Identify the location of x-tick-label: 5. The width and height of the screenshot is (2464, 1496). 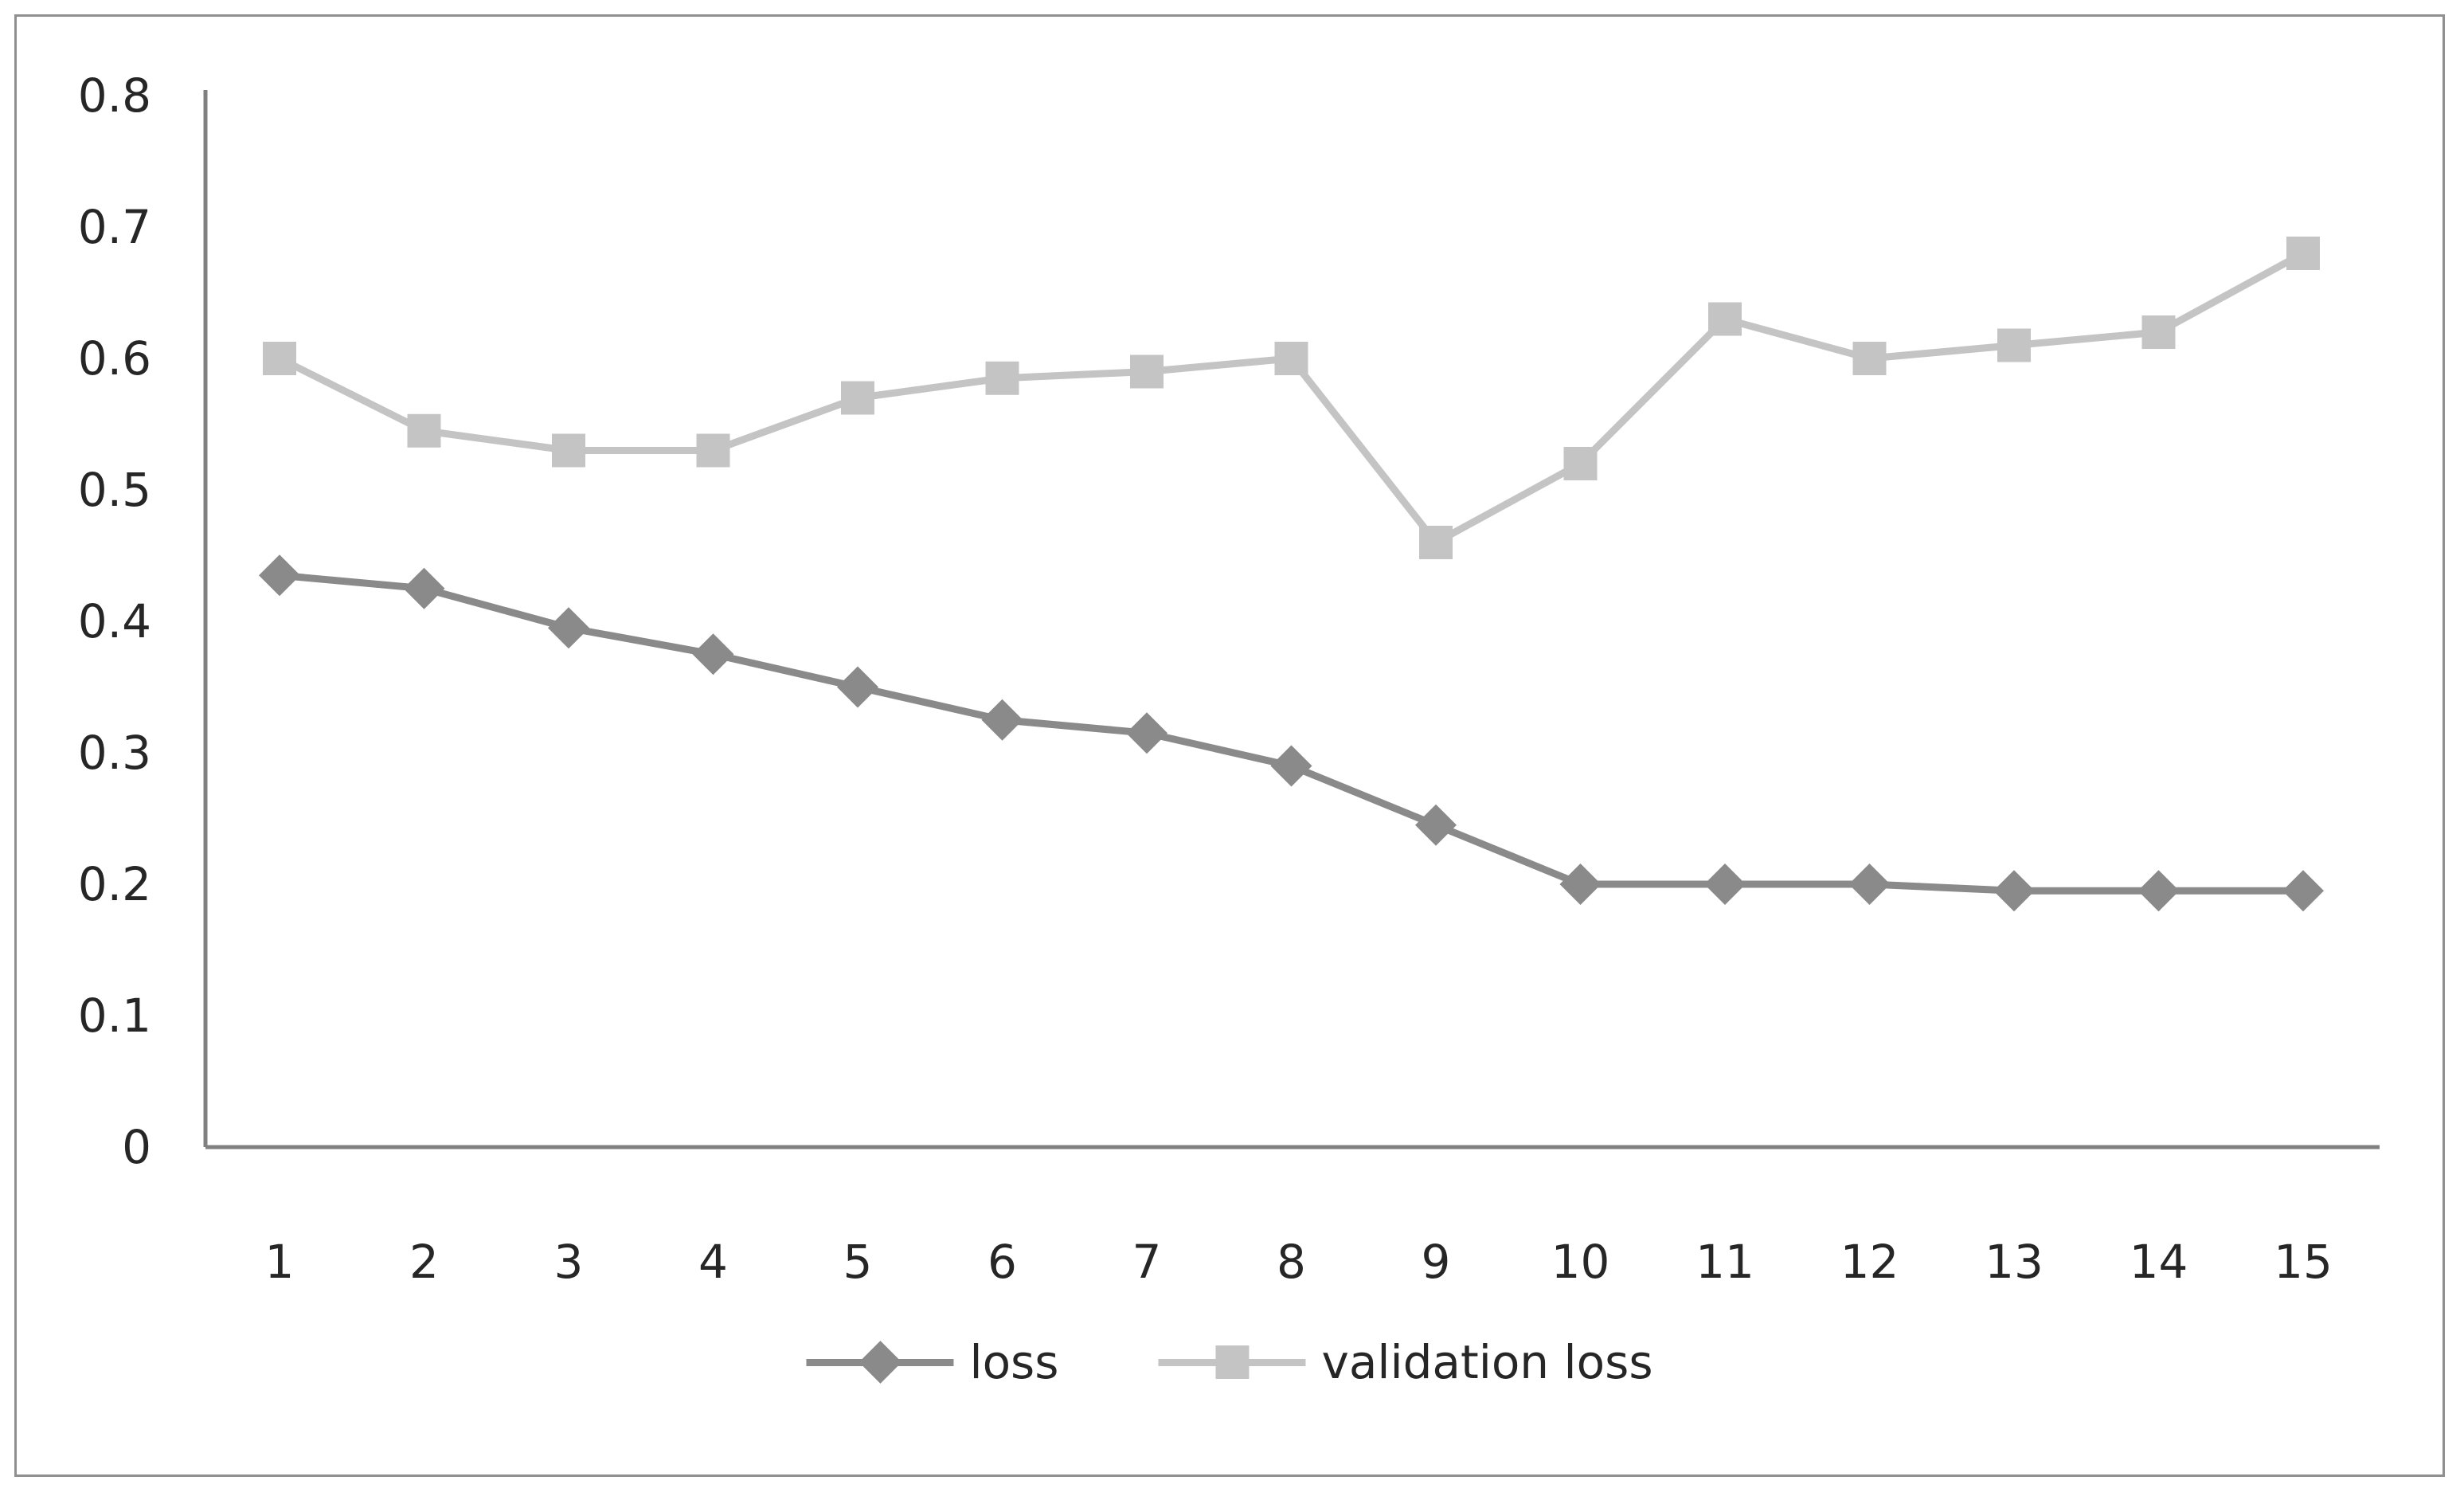
(858, 1262).